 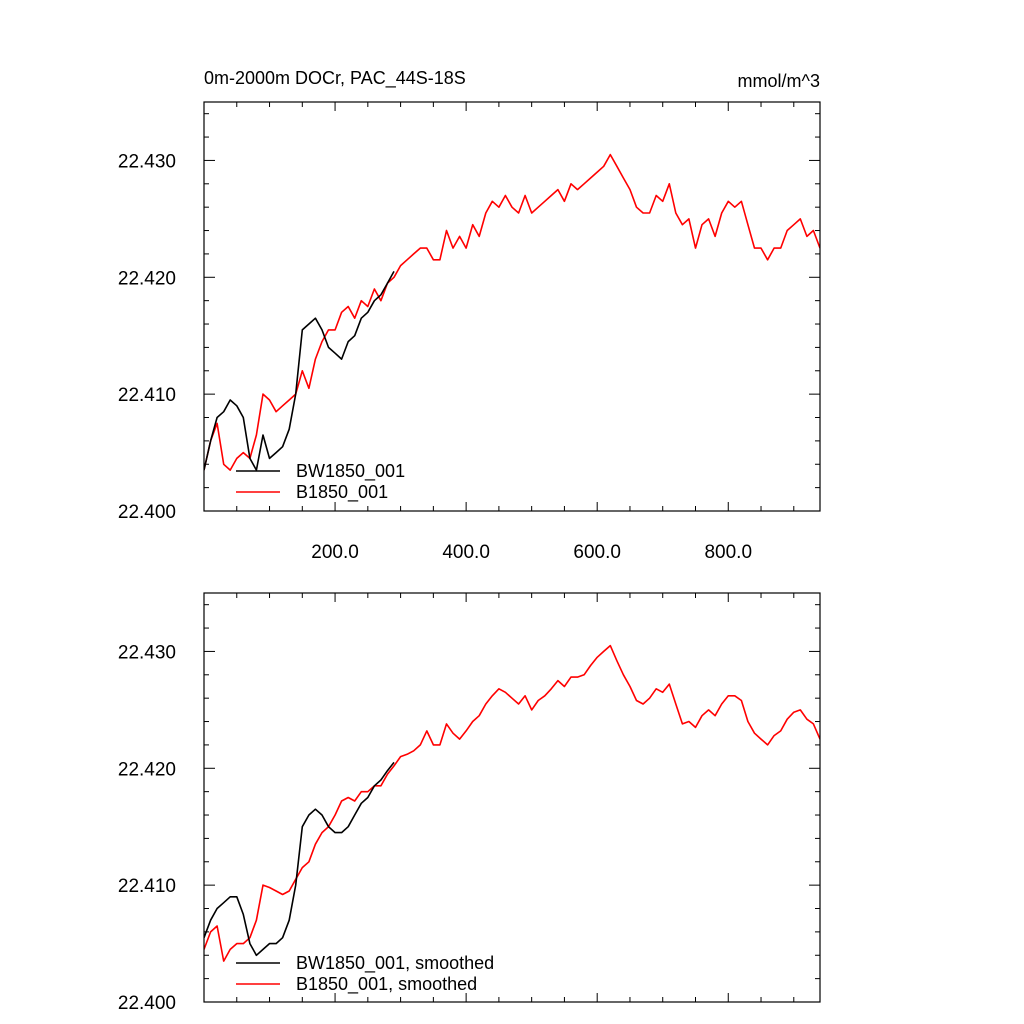 I want to click on legend-label: B1850_001, smoothed, so click(x=386, y=984).